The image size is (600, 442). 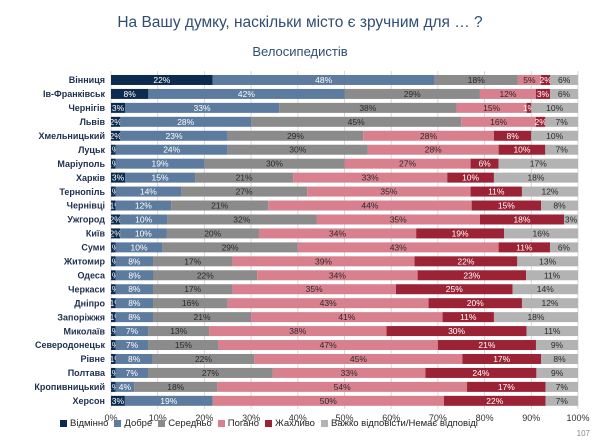 What do you see at coordinates (118, 108) in the screenshot?
I see `data-label: 3%` at bounding box center [118, 108].